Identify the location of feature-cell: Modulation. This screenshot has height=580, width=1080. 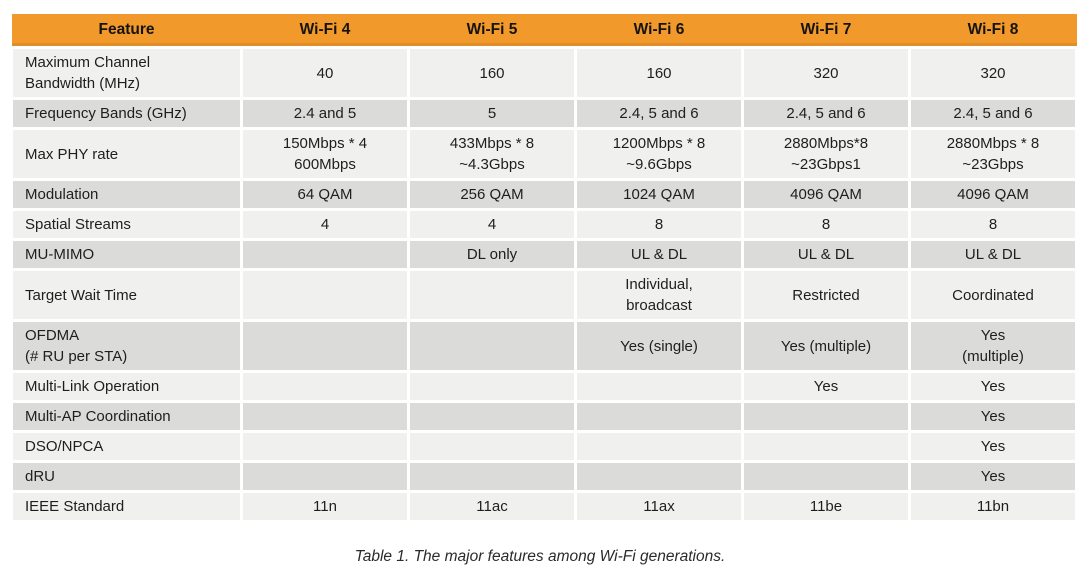
(126, 194).